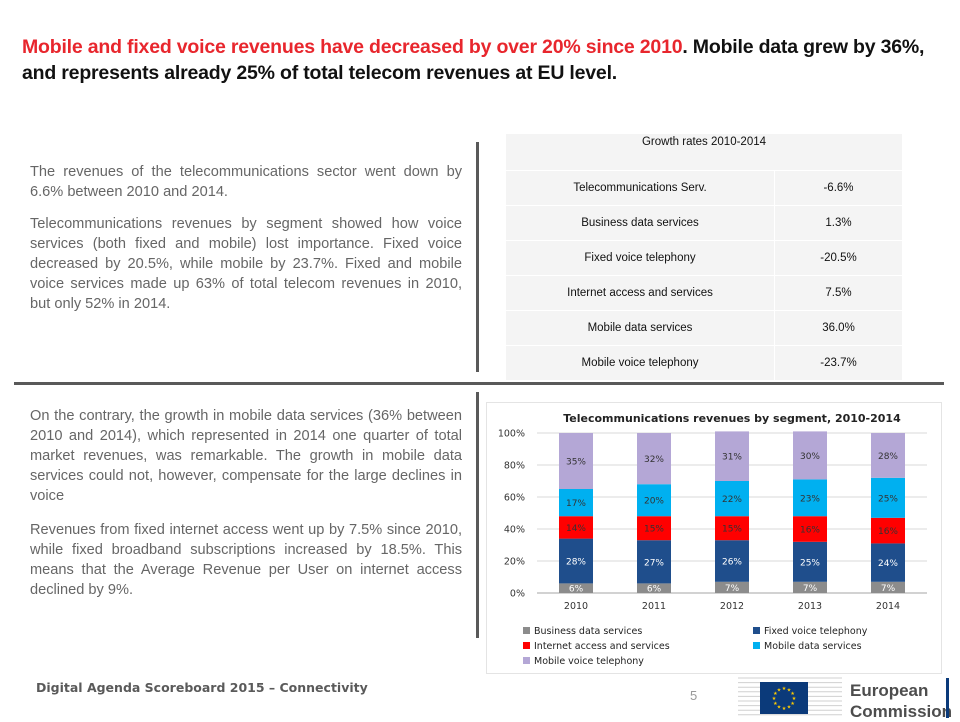 This screenshot has width=960, height=722. What do you see at coordinates (838, 223) in the screenshot?
I see `table-row-value: 1.3%` at bounding box center [838, 223].